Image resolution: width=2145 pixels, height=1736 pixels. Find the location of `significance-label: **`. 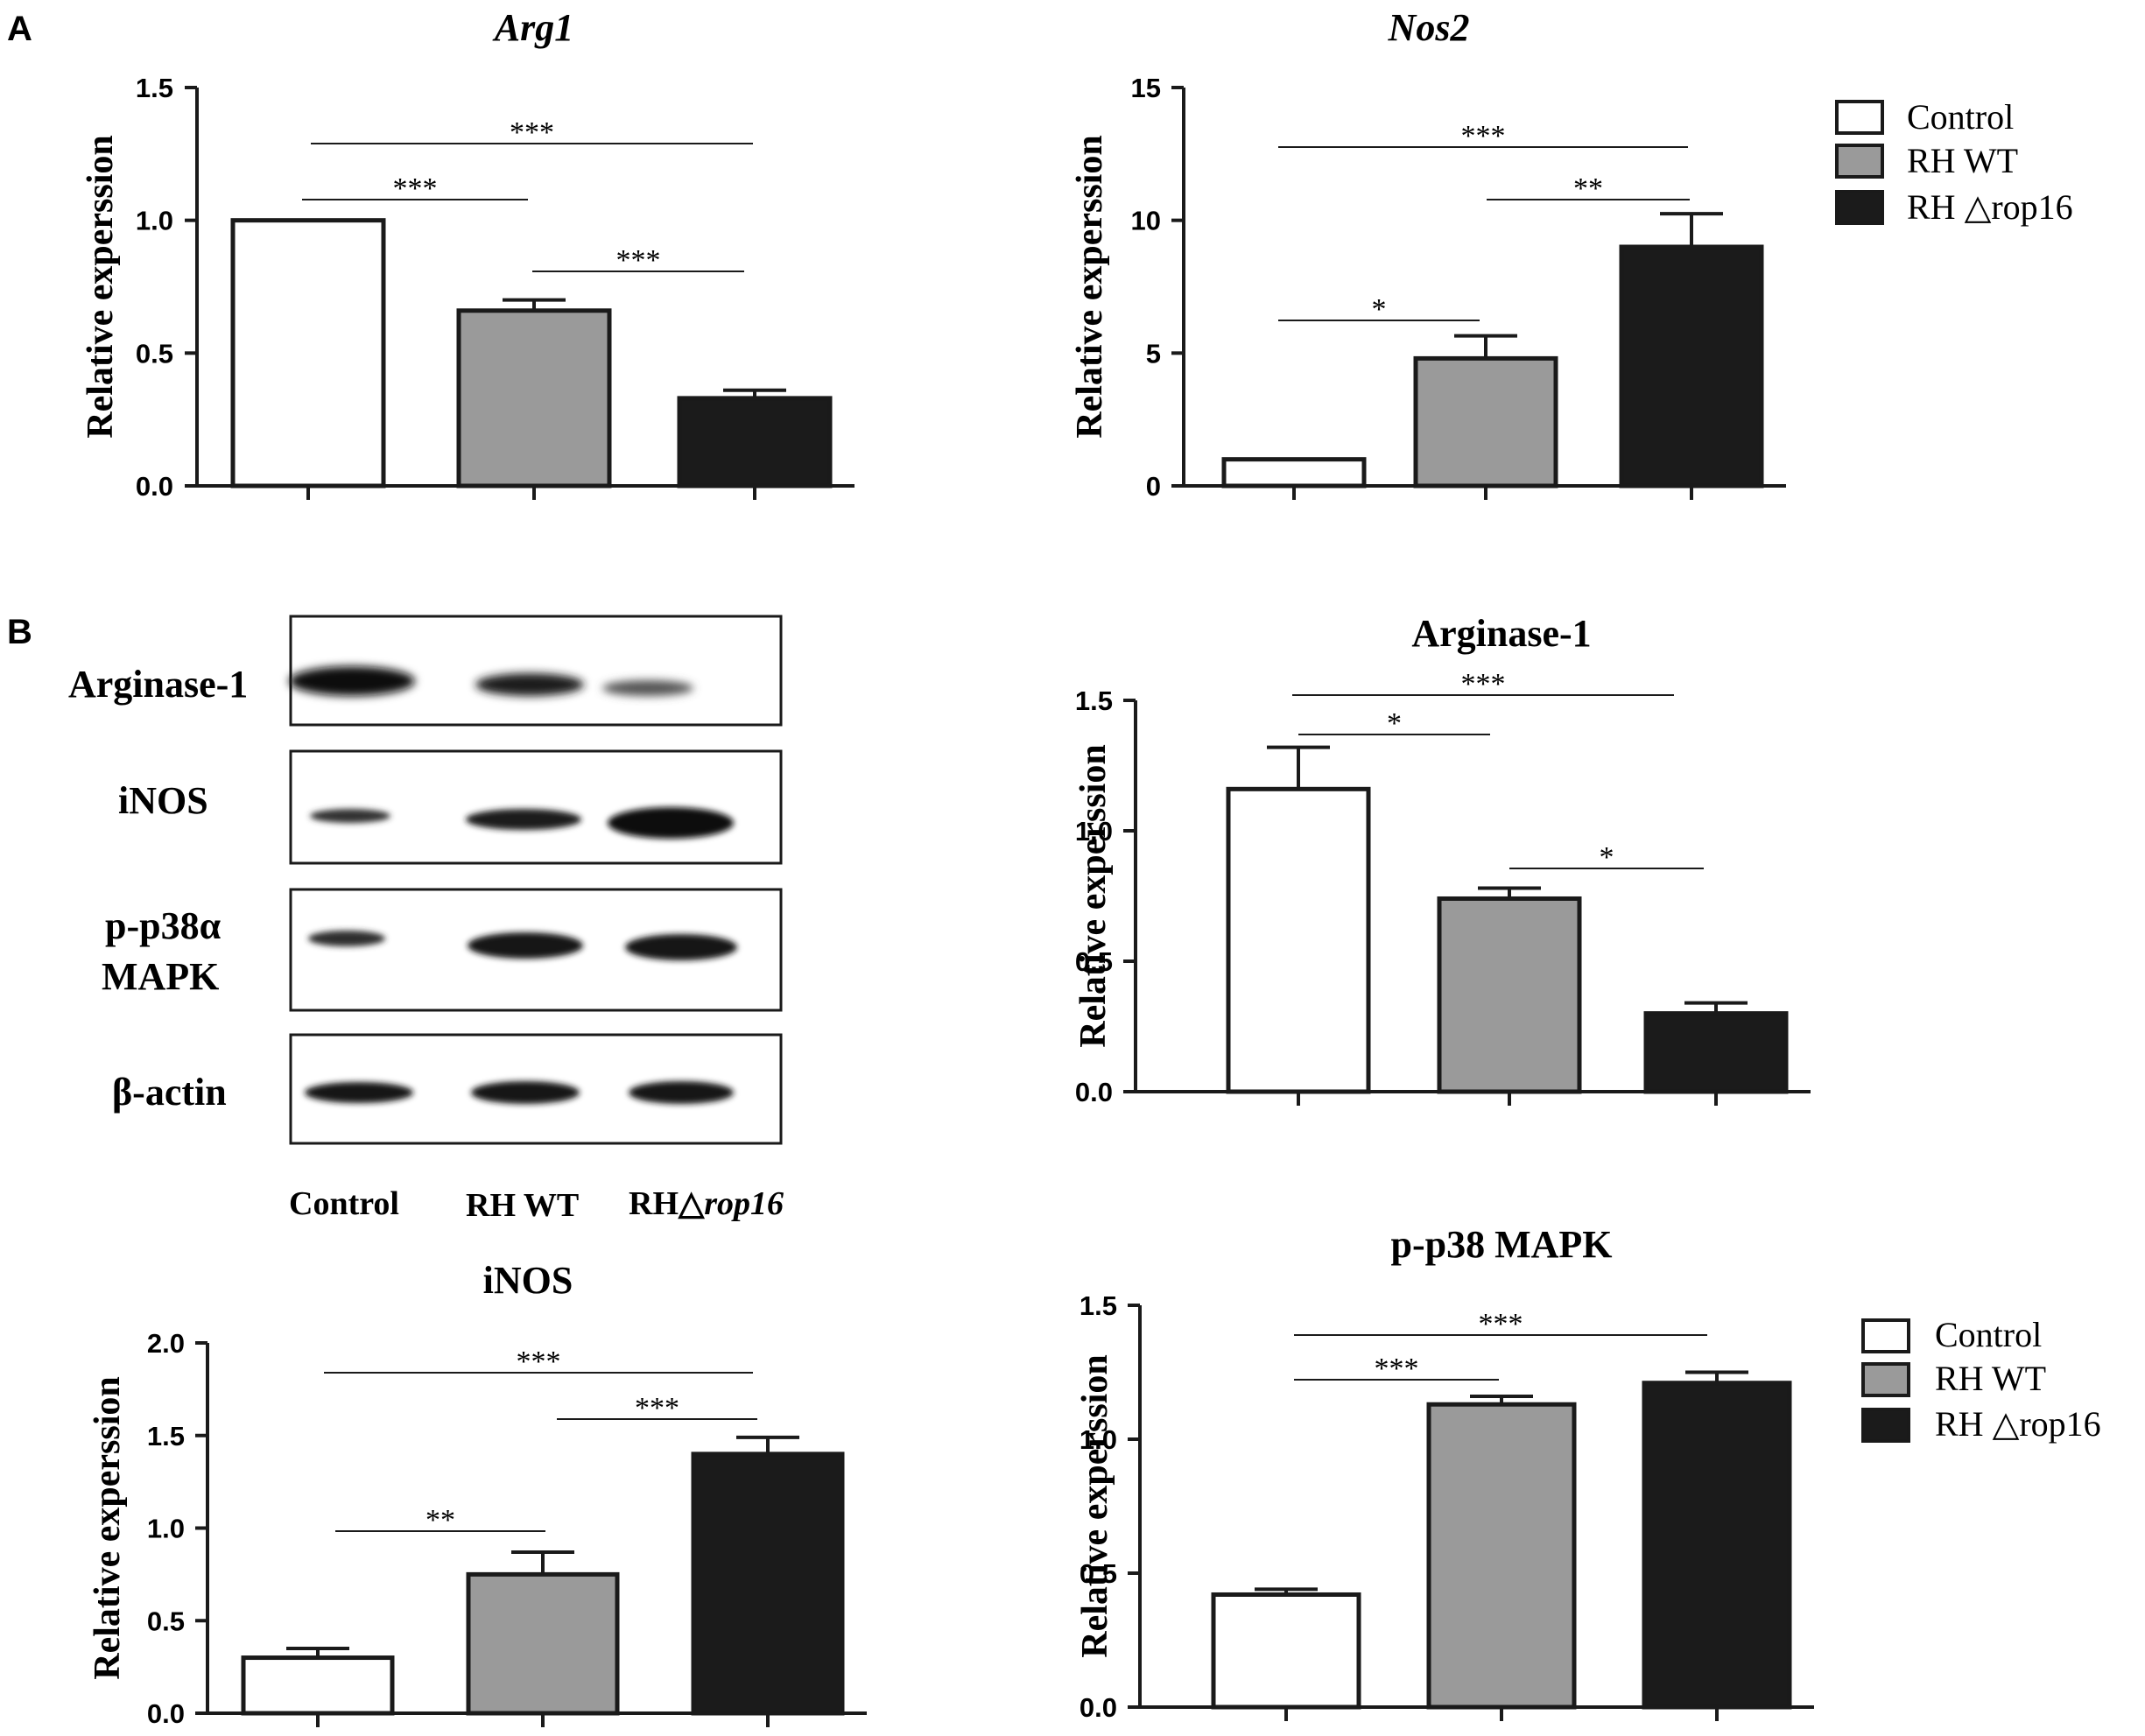

significance-label: ** is located at coordinates (1588, 188).